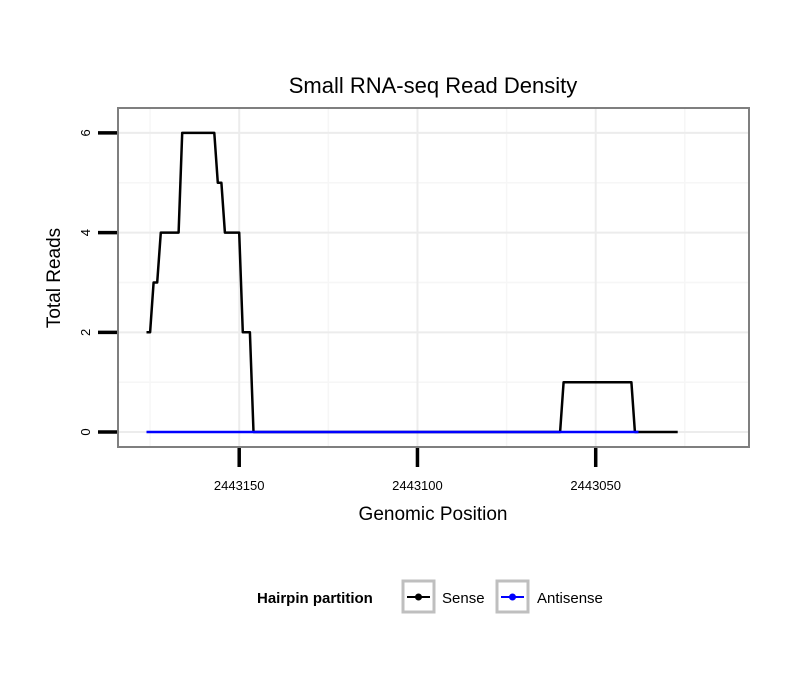  I want to click on x-axis: 2443150 2443100 2443050, so click(417, 470).